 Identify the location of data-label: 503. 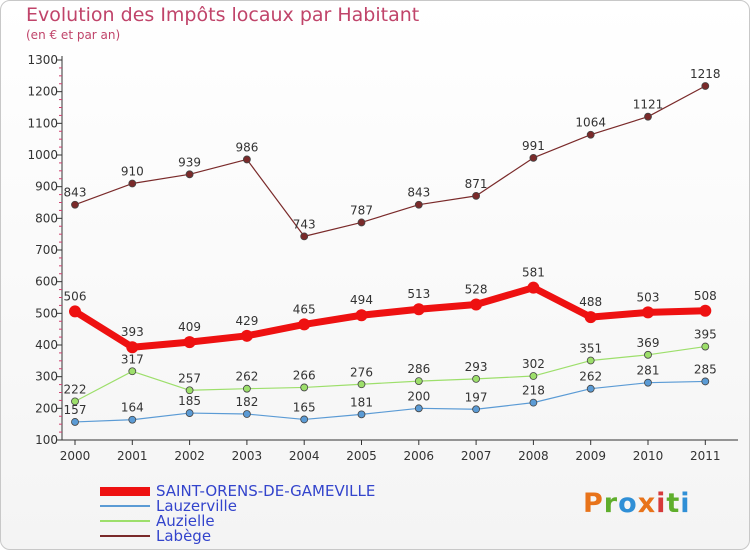
(648, 297).